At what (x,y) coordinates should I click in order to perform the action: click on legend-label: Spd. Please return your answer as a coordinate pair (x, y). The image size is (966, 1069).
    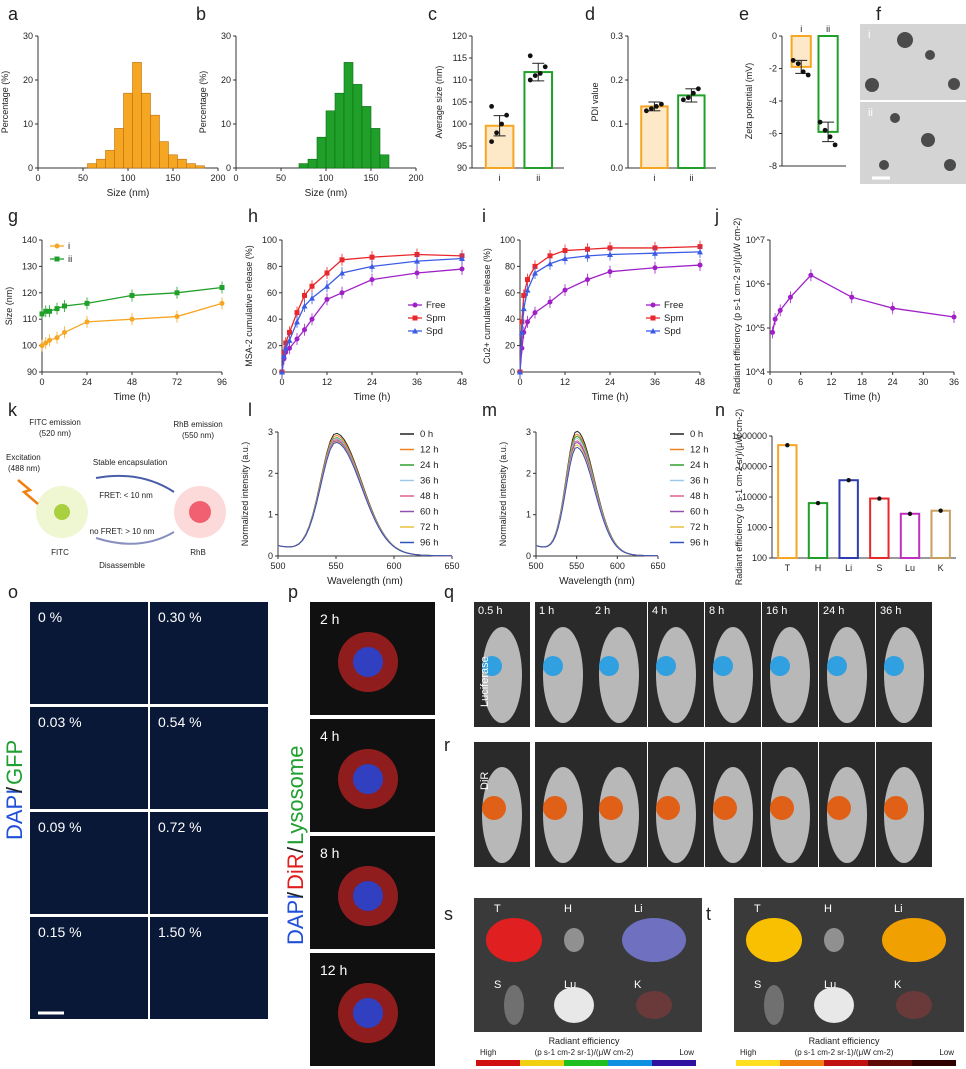
    Looking at the image, I should click on (672, 331).